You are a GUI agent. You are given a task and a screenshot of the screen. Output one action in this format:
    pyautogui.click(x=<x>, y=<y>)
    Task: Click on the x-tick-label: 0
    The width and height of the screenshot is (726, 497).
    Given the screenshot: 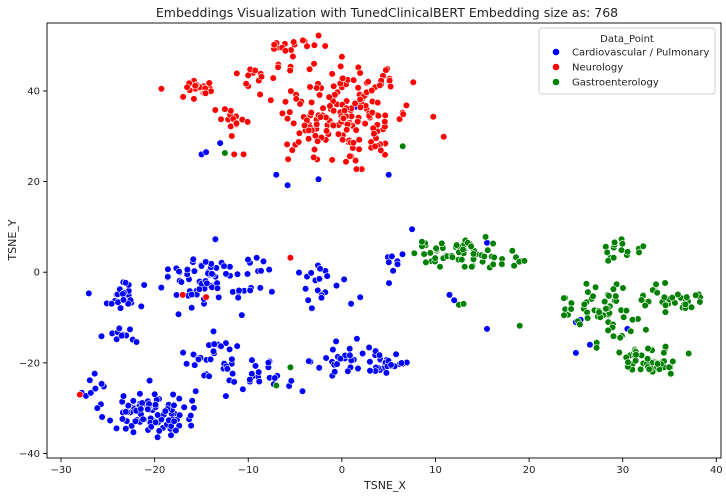 What is the action you would take?
    pyautogui.click(x=342, y=470)
    